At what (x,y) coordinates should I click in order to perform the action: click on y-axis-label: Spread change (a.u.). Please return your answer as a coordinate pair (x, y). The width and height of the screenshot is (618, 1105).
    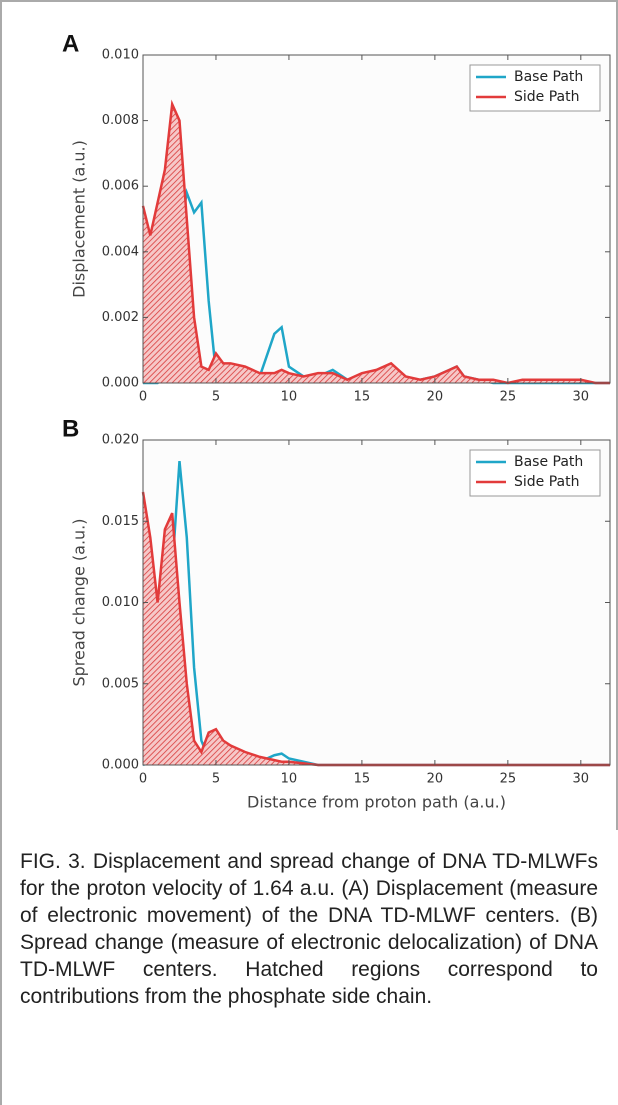
    Looking at the image, I should click on (79, 603).